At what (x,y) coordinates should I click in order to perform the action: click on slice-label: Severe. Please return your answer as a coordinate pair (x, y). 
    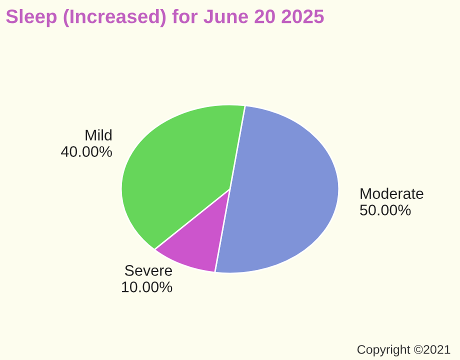
    Looking at the image, I should click on (148, 270).